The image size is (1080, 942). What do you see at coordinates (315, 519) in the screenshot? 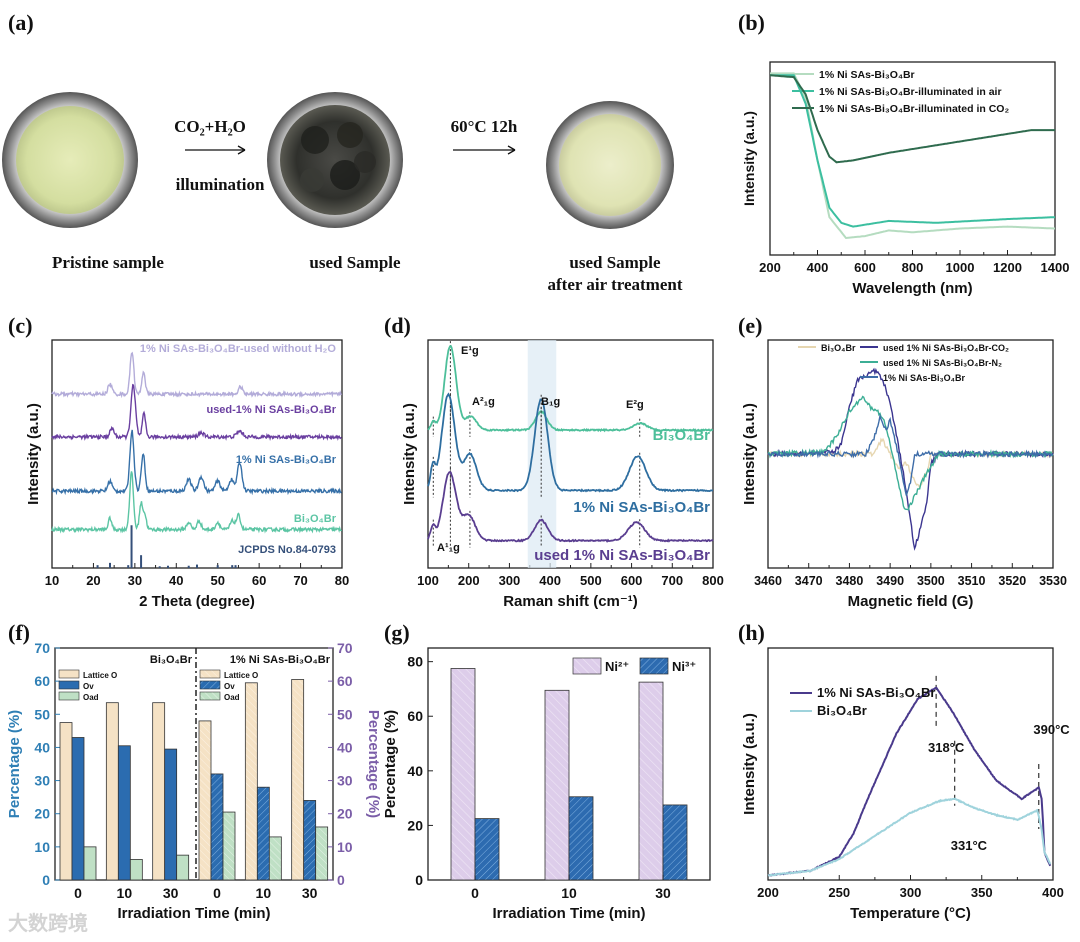
I see `series-label: Bi₃O₄Br` at bounding box center [315, 519].